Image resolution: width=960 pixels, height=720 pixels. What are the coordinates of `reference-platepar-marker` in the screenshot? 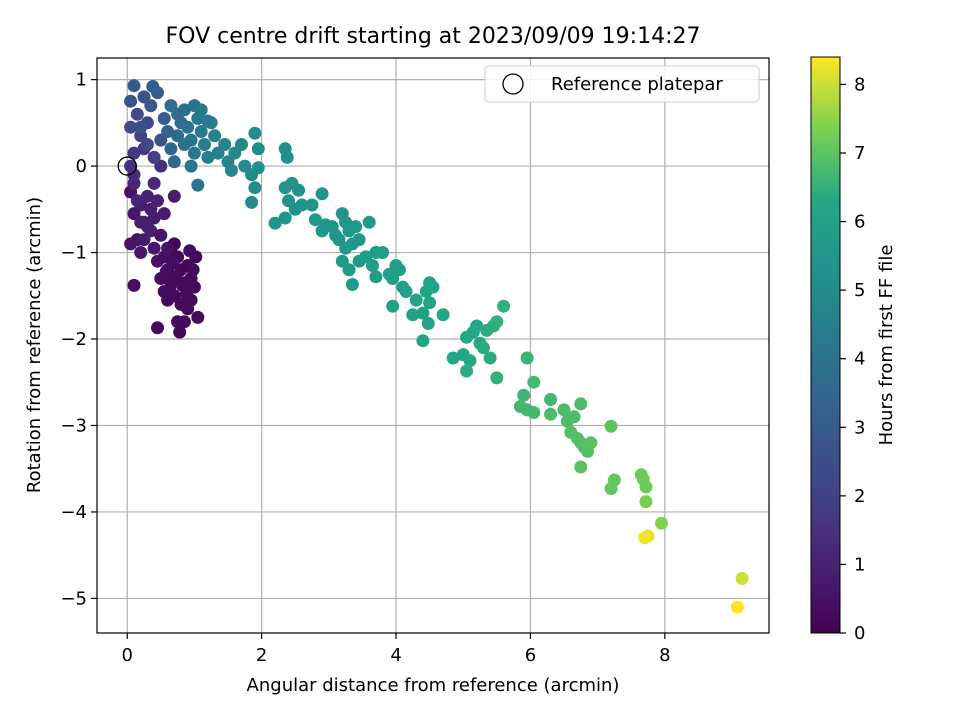 It's located at (127, 166).